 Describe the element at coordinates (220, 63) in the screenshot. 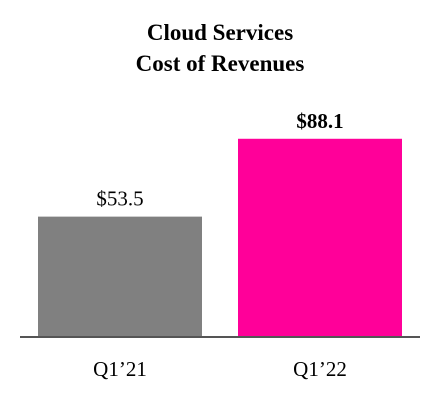

I see `chart-title-line-2: Cost of Revenues` at that location.